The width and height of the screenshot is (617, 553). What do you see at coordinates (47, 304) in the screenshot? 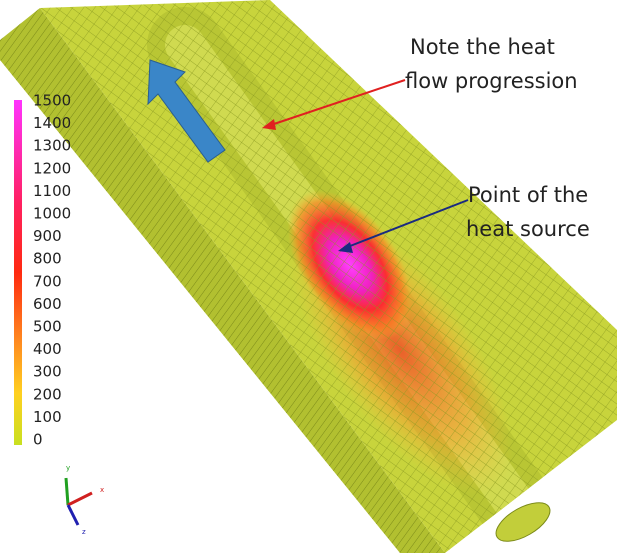
I see `colorbar-label: 600` at bounding box center [47, 304].